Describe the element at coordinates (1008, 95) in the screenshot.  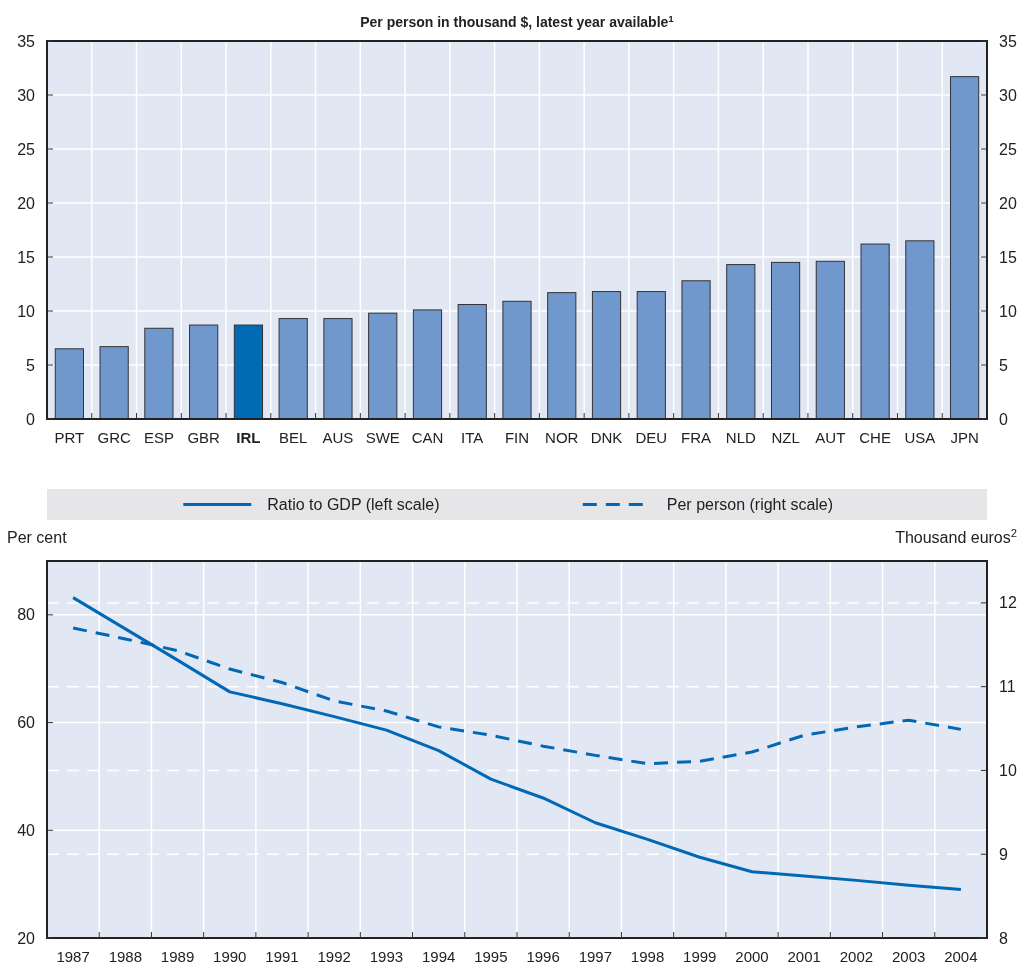
I see `y2-tick-label: 30` at that location.